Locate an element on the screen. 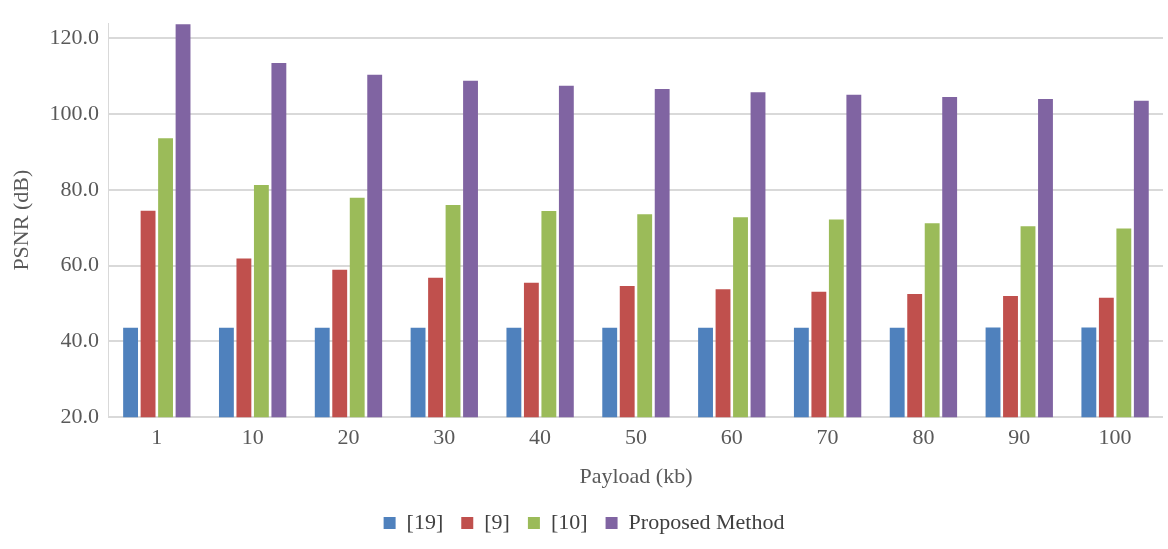  y-tick-label: 60.0 is located at coordinates (79, 264).